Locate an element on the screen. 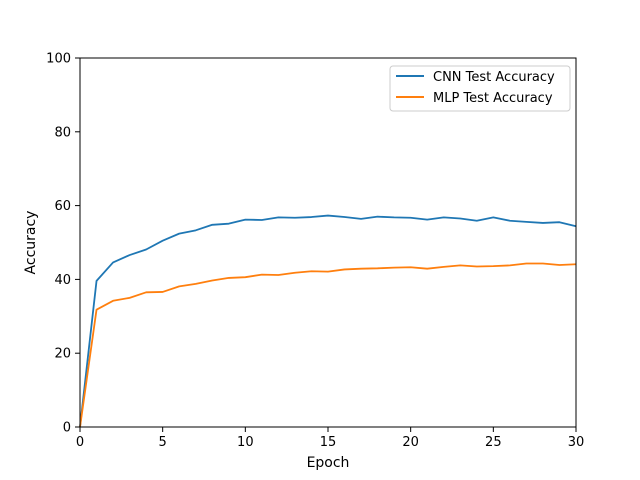  x-tick-label: 15 is located at coordinates (328, 442).